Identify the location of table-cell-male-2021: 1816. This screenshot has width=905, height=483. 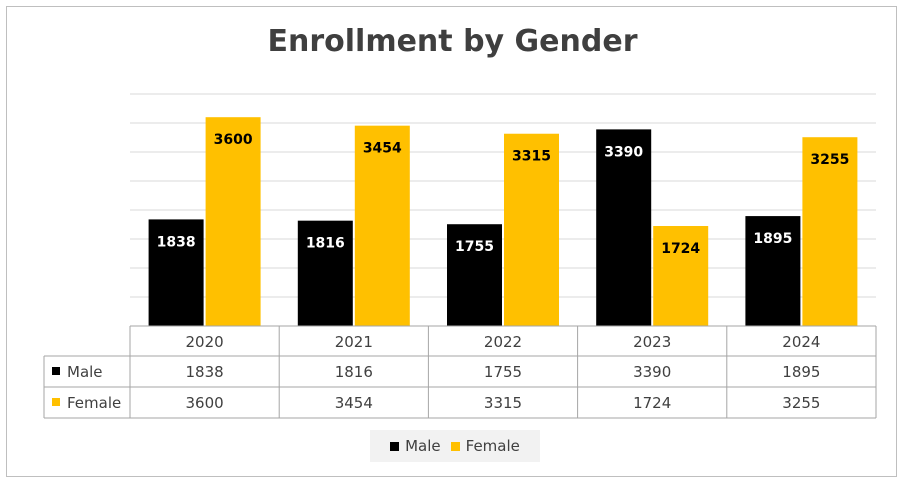
(354, 372).